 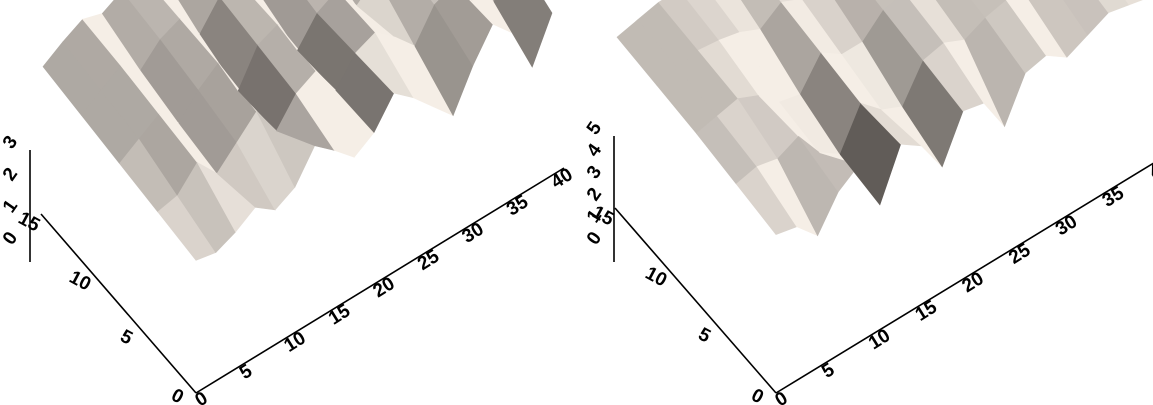 What do you see at coordinates (11, 206) in the screenshot?
I see `z-tick-label: 1` at bounding box center [11, 206].